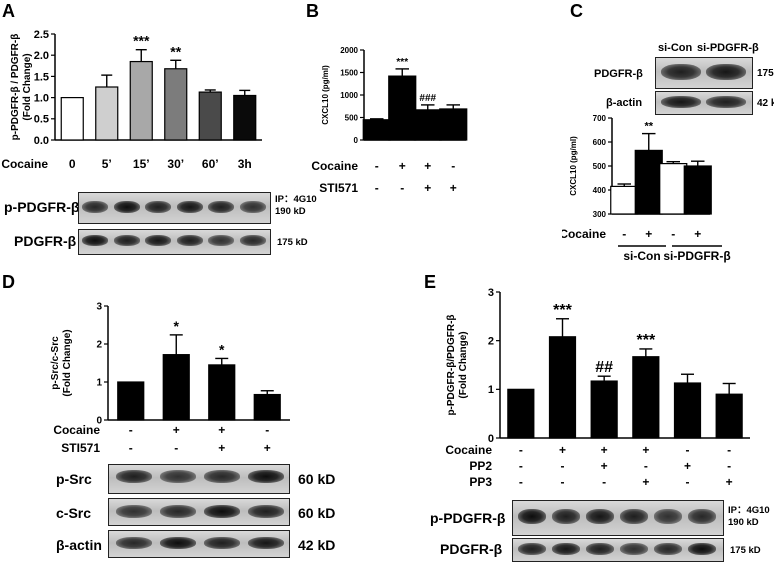 The height and width of the screenshot is (564, 774). I want to click on blot-c-header-2: si-PDGFR-β, so click(728, 48).